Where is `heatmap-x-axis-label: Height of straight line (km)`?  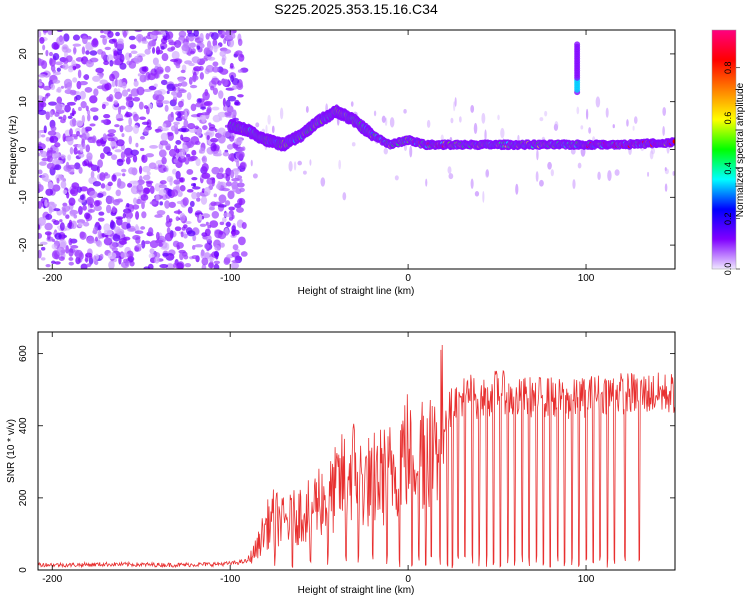
heatmap-x-axis-label: Height of straight line (km) is located at coordinates (356, 291).